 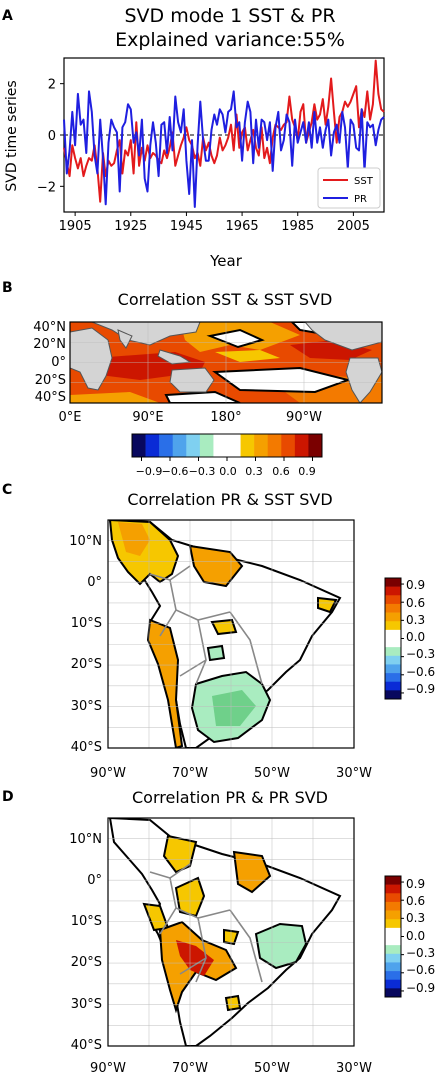 What do you see at coordinates (297, 226) in the screenshot?
I see `x-tick-label: 1985` at bounding box center [297, 226].